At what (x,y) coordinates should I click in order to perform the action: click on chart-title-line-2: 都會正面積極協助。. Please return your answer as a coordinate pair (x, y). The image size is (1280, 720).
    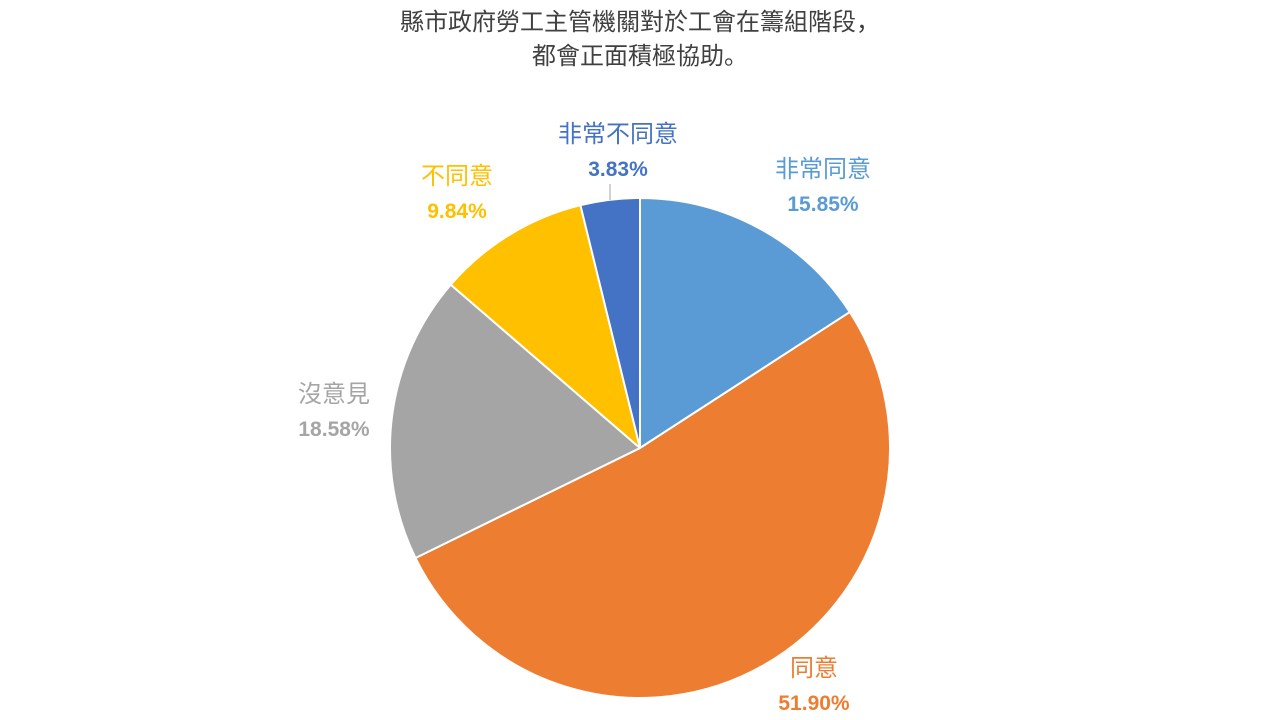
    Looking at the image, I should click on (640, 56).